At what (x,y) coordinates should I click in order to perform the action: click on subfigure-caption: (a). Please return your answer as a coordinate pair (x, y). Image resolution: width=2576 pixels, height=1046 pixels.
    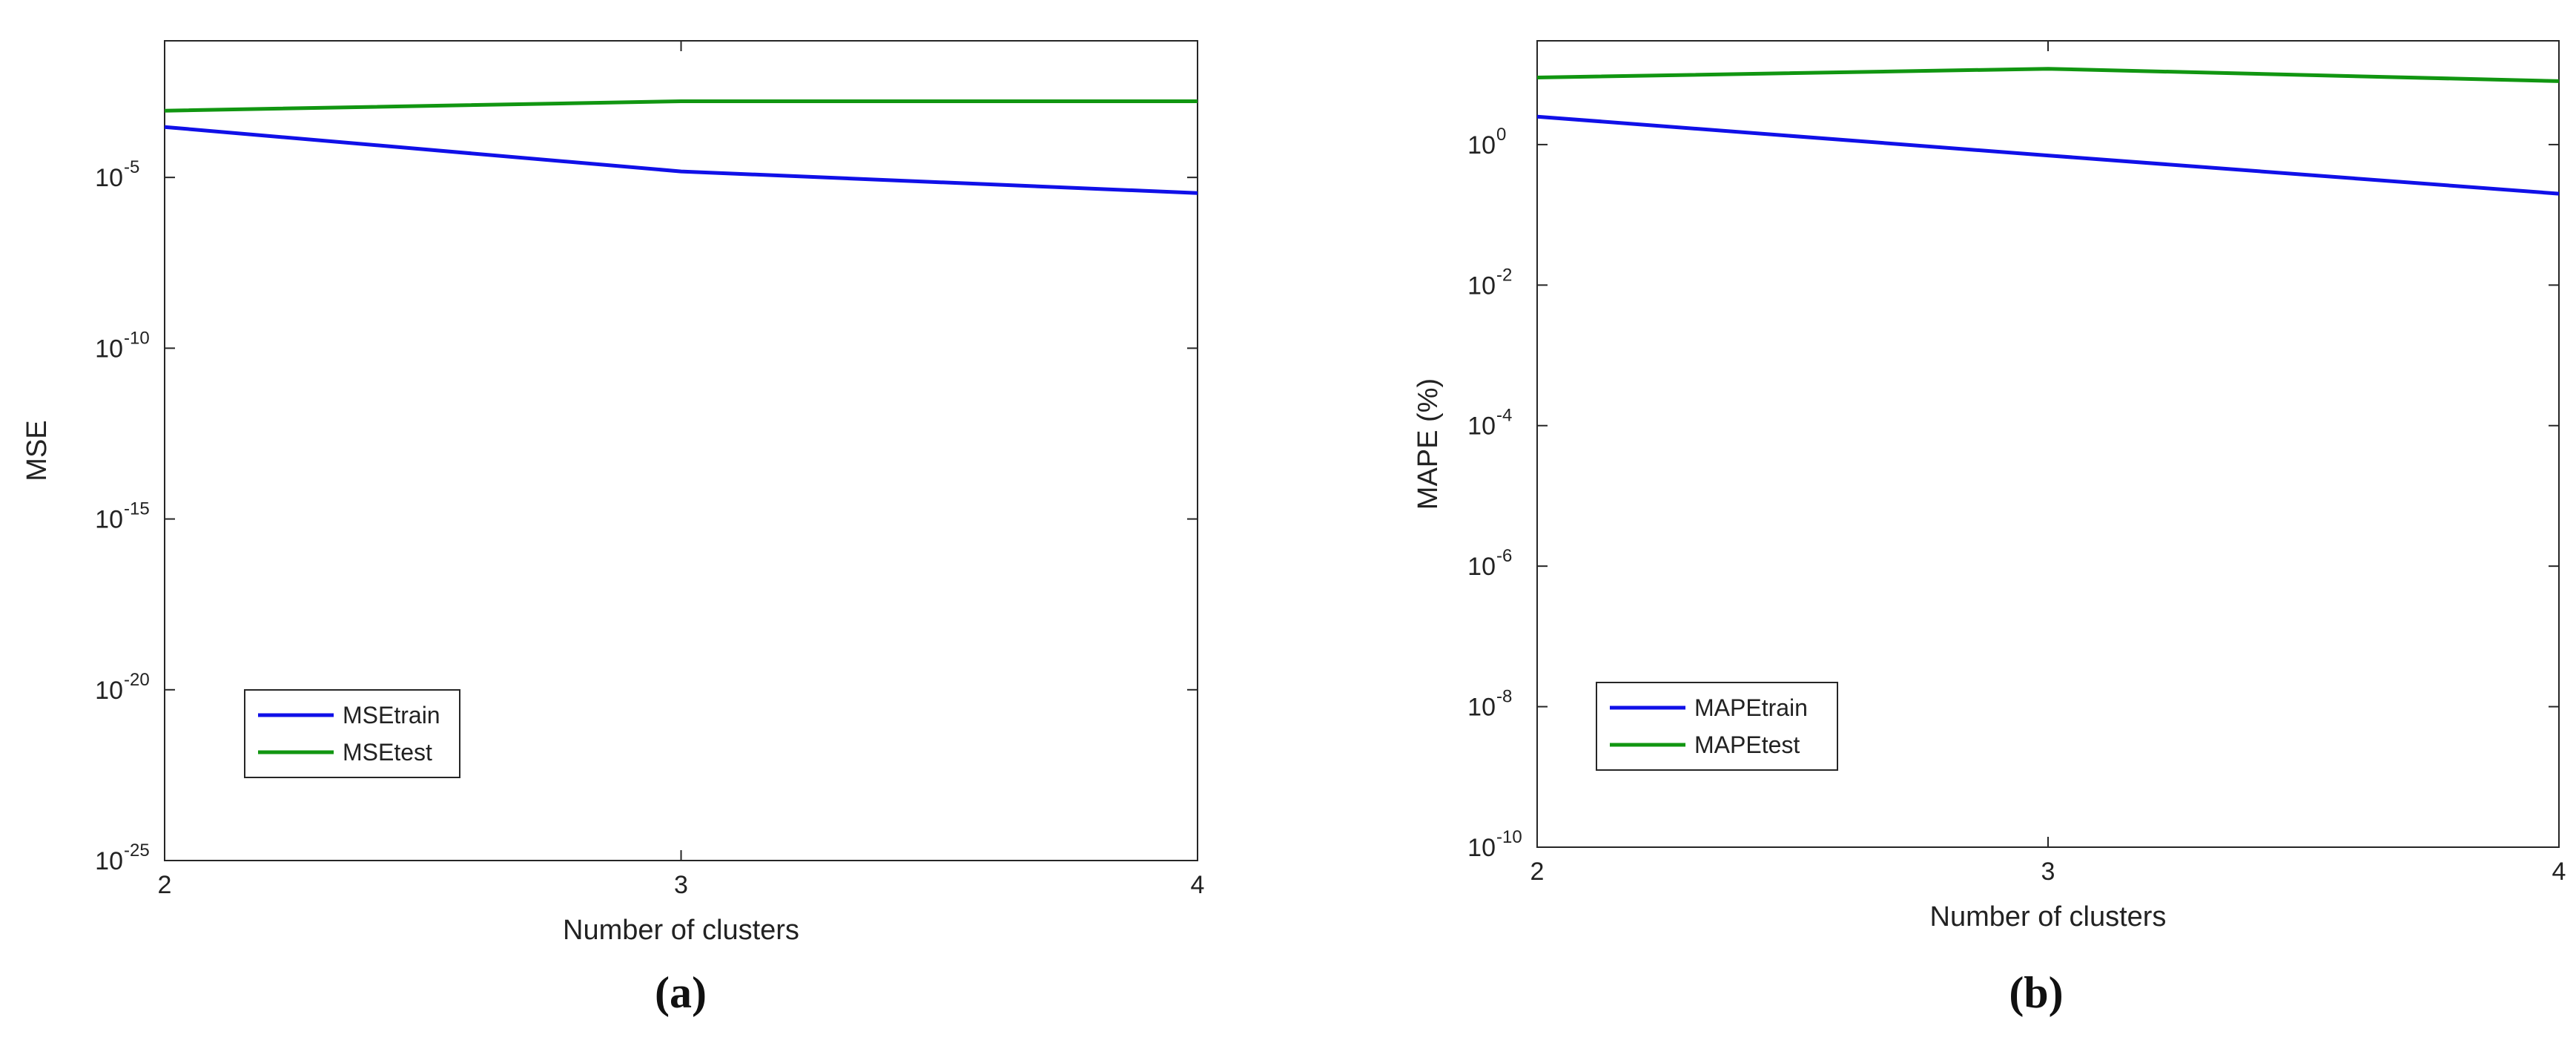
    Looking at the image, I should click on (681, 992).